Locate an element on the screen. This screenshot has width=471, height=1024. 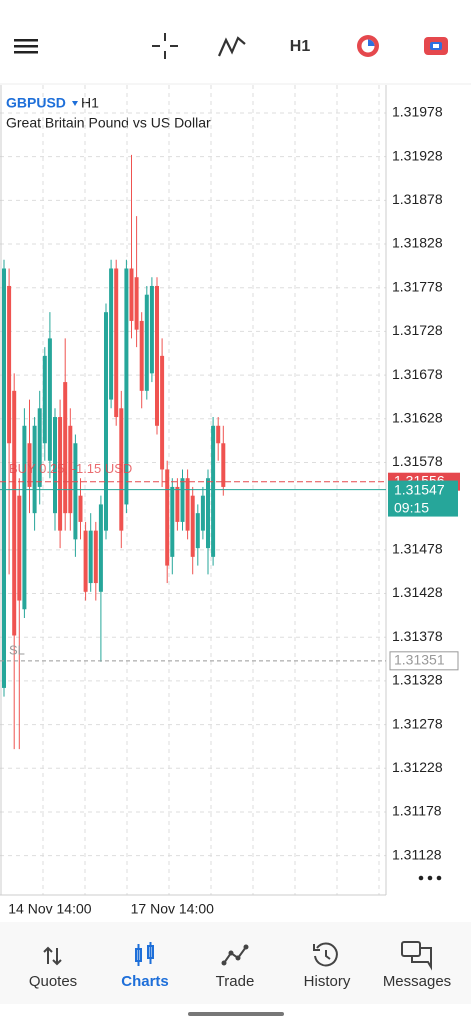
current-price-box is located at coordinates (423, 498).